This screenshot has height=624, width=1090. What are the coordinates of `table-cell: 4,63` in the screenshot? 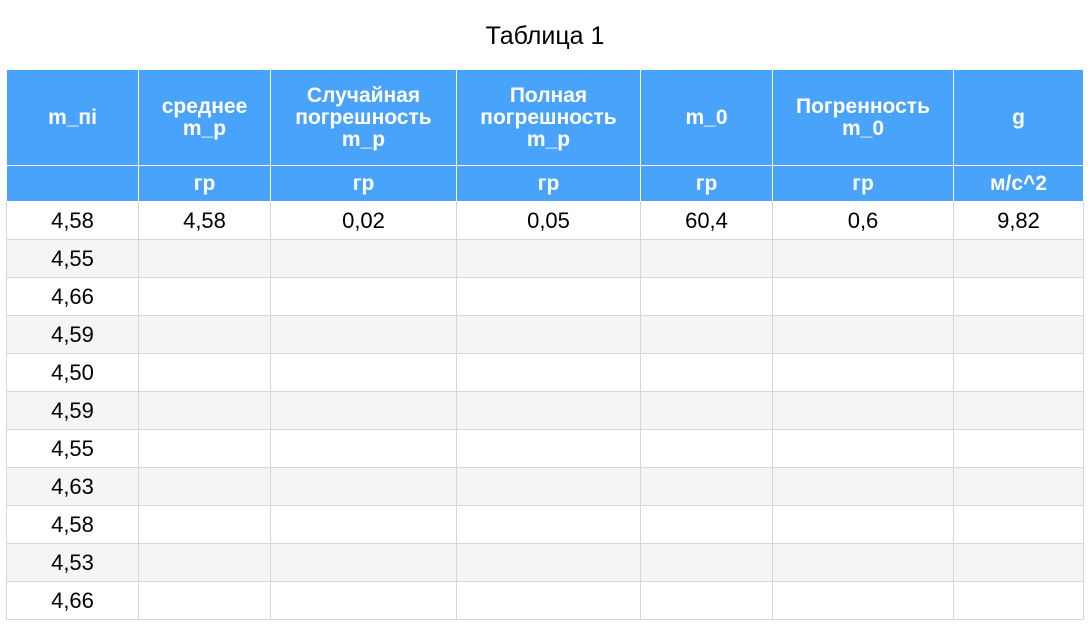 It's located at (72, 486).